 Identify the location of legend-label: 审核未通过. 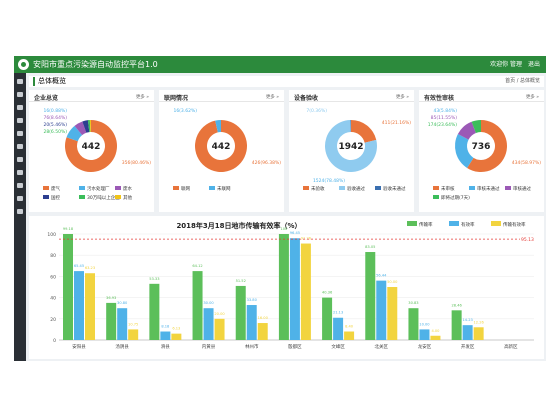
(488, 188).